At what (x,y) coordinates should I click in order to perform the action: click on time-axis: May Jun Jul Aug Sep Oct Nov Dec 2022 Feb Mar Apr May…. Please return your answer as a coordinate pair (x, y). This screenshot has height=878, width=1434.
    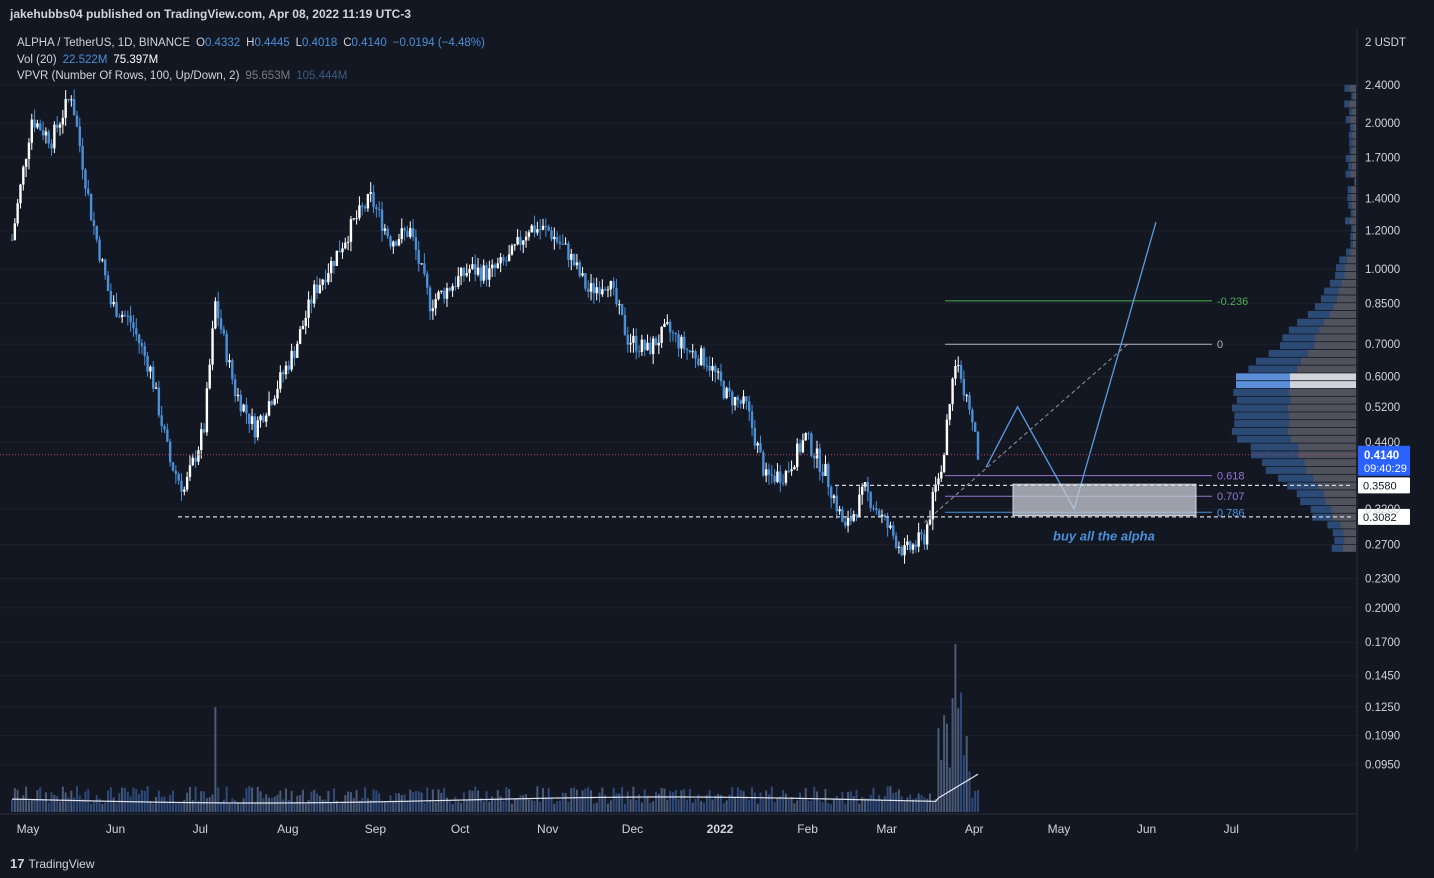
    Looking at the image, I should click on (628, 829).